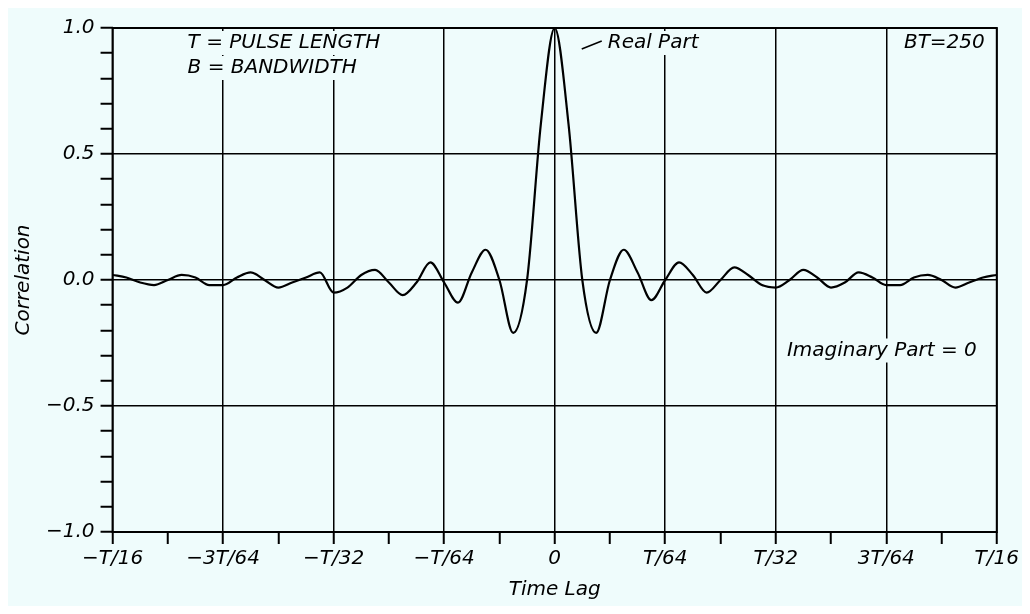  I want to click on annotation: T = PULSE LENGTH, so click(284, 41).